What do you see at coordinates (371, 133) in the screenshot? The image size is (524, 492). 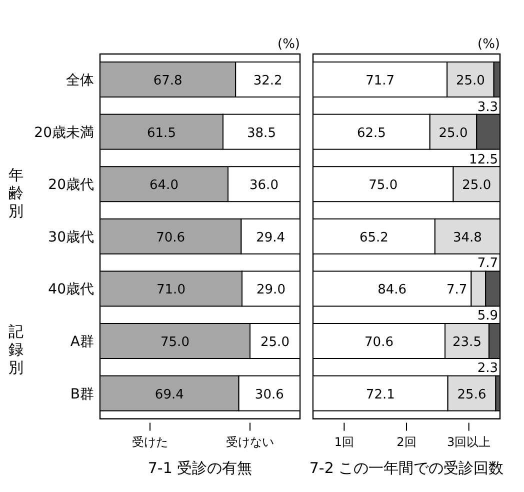 I see `data-label: 62.5` at bounding box center [371, 133].